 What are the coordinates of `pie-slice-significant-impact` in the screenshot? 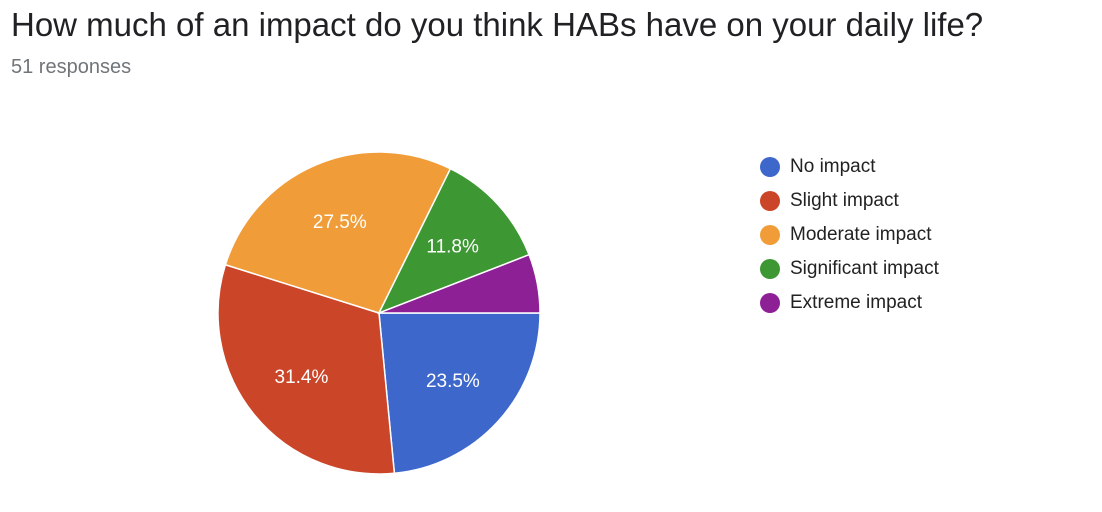 It's located at (454, 241).